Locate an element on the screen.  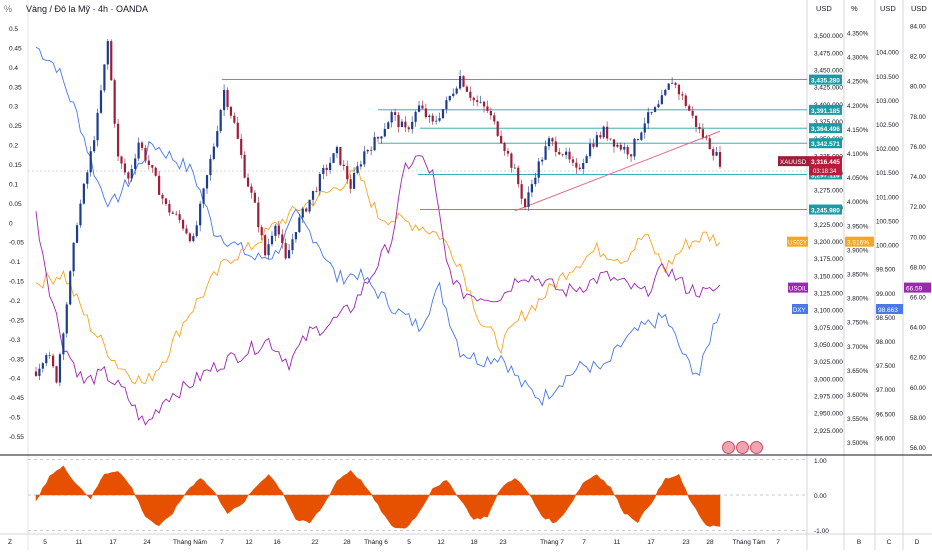
yield-tick-label: 4.250% is located at coordinates (858, 82).